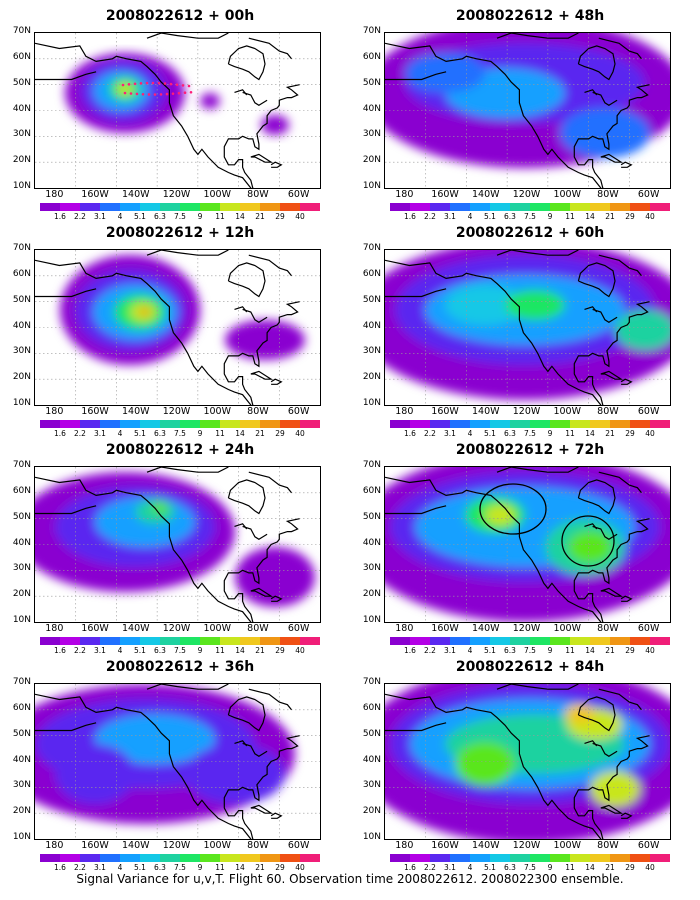  Describe the element at coordinates (567, 411) in the screenshot. I see `lon-tick-label: 100W` at that location.